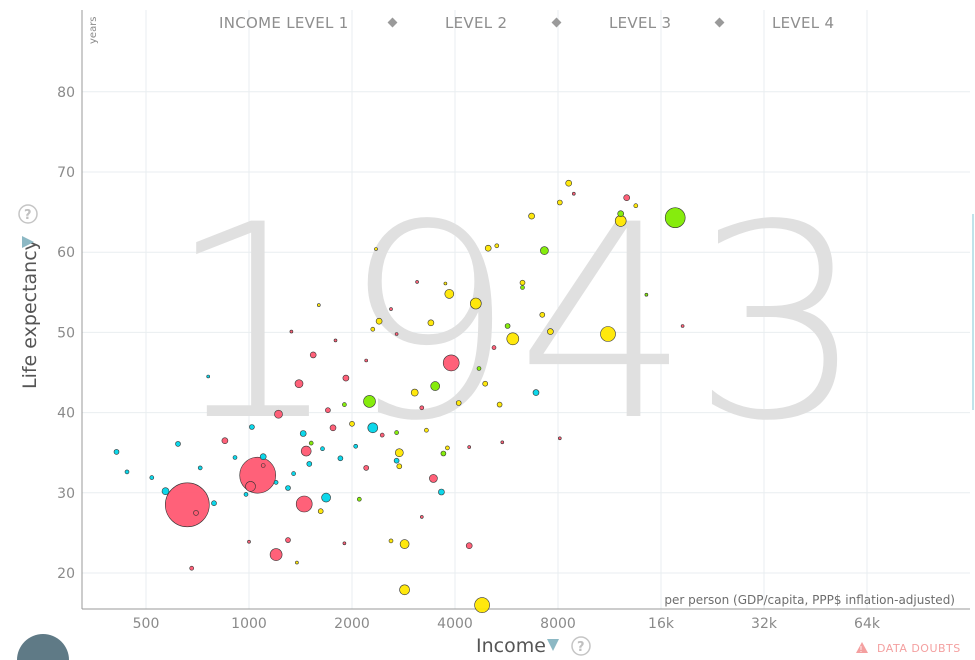 Image resolution: width=975 pixels, height=660 pixels. I want to click on x-axis-title: Income, so click(511, 646).